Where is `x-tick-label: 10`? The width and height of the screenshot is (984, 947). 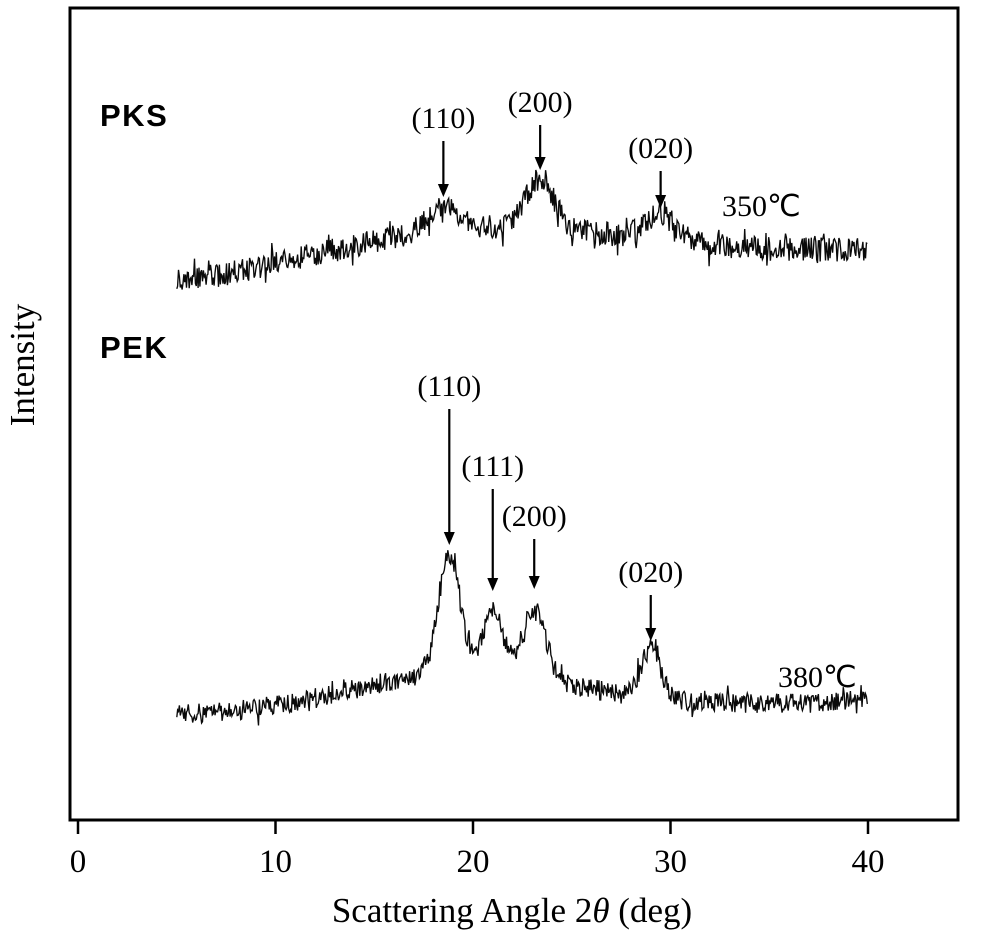
x-tick-label: 10 is located at coordinates (275, 862).